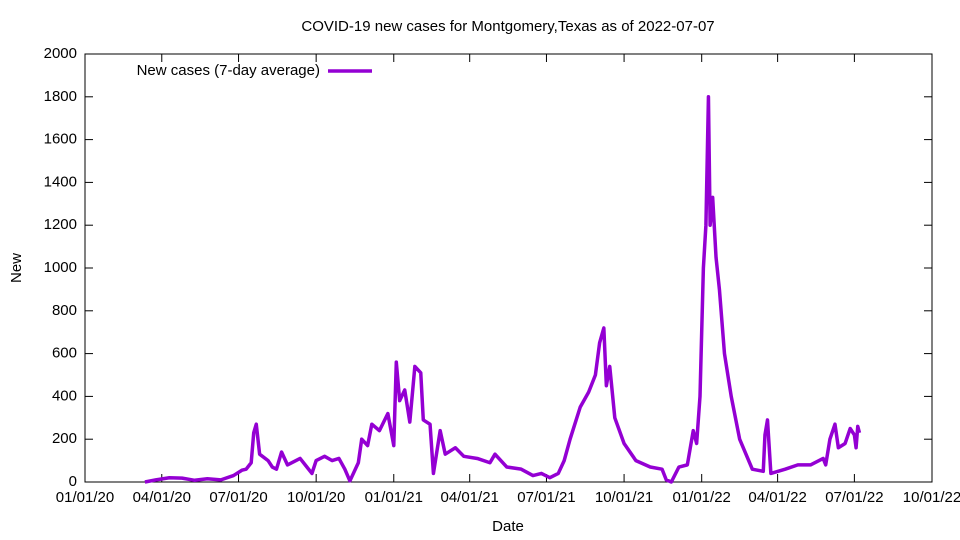 Image resolution: width=960 pixels, height=540 pixels. Describe the element at coordinates (508, 526) in the screenshot. I see `x-axis-label: Date` at that location.